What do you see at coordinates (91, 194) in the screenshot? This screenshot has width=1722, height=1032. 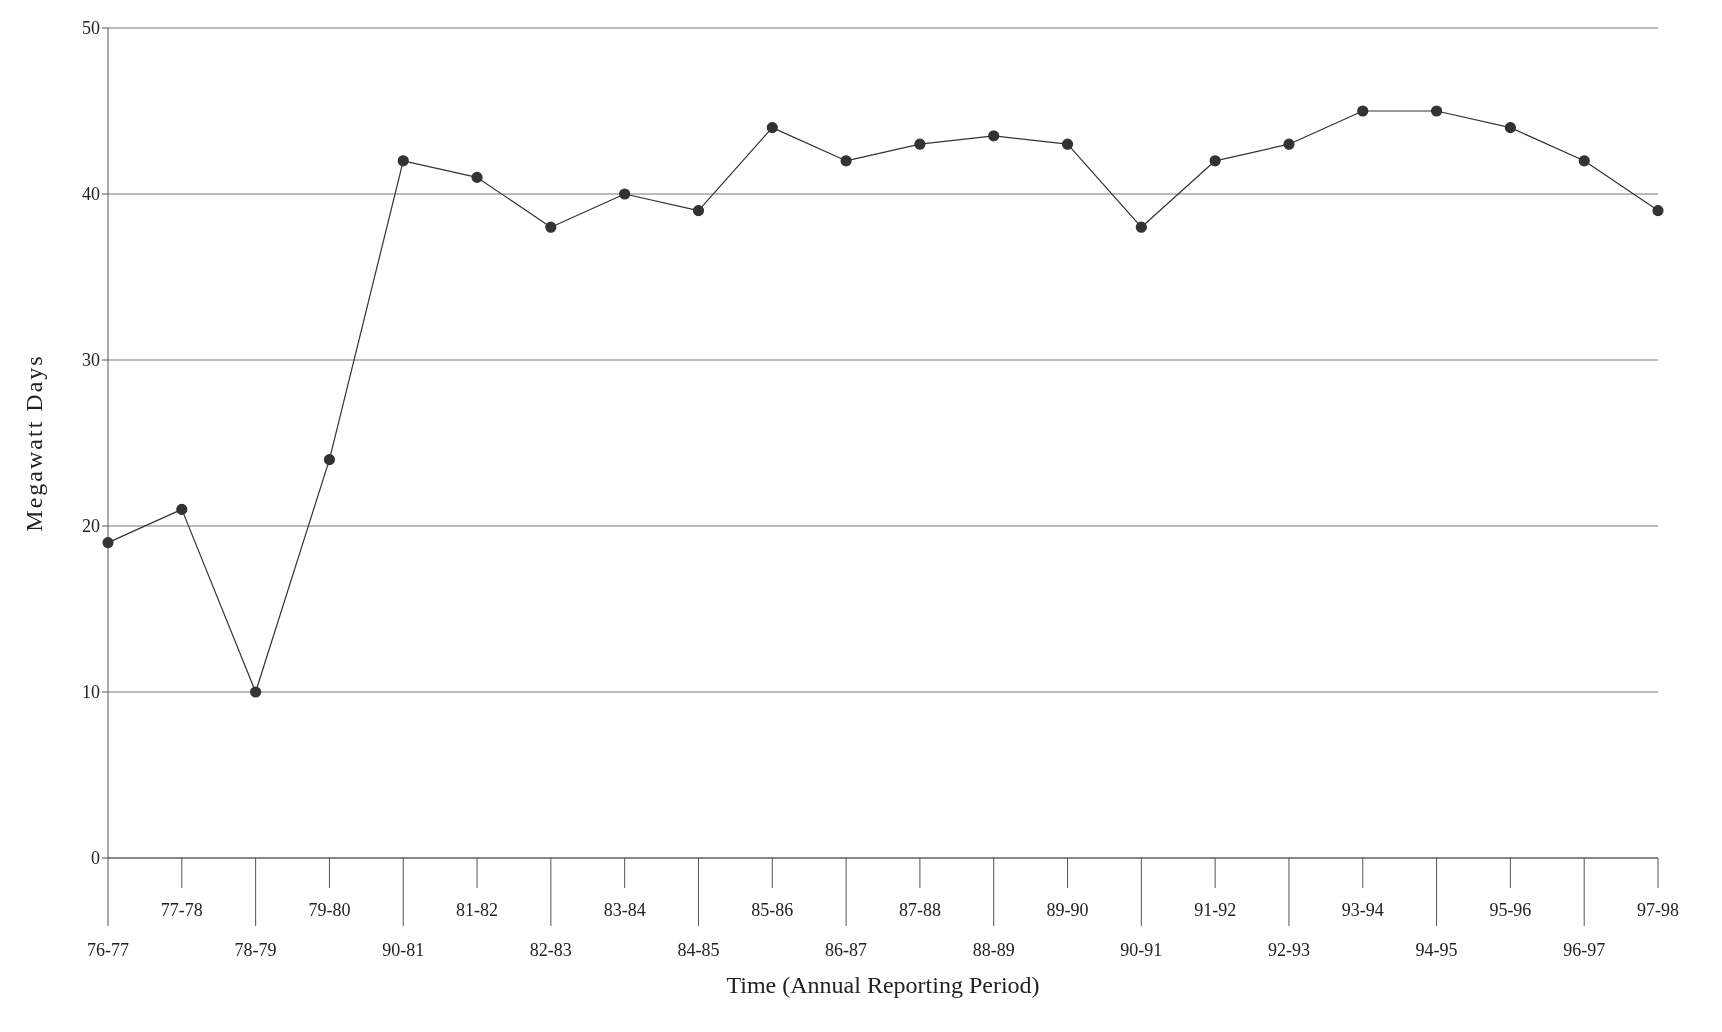 I see `y-tick-label: 40` at bounding box center [91, 194].